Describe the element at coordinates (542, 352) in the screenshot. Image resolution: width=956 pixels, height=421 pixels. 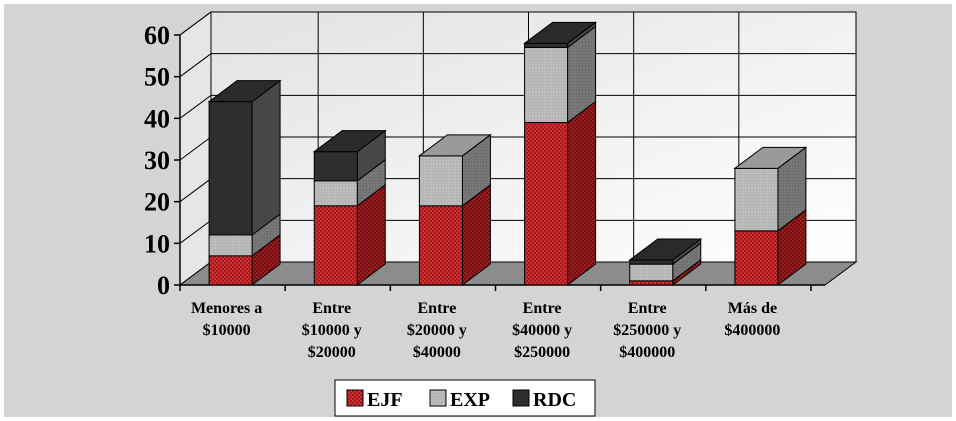
I see `x-tick-label-line: $250000` at that location.